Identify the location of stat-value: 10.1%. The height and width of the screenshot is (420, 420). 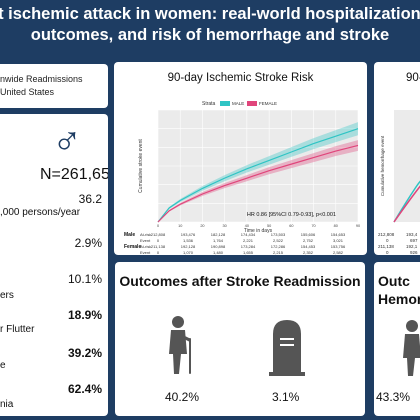
(84, 279).